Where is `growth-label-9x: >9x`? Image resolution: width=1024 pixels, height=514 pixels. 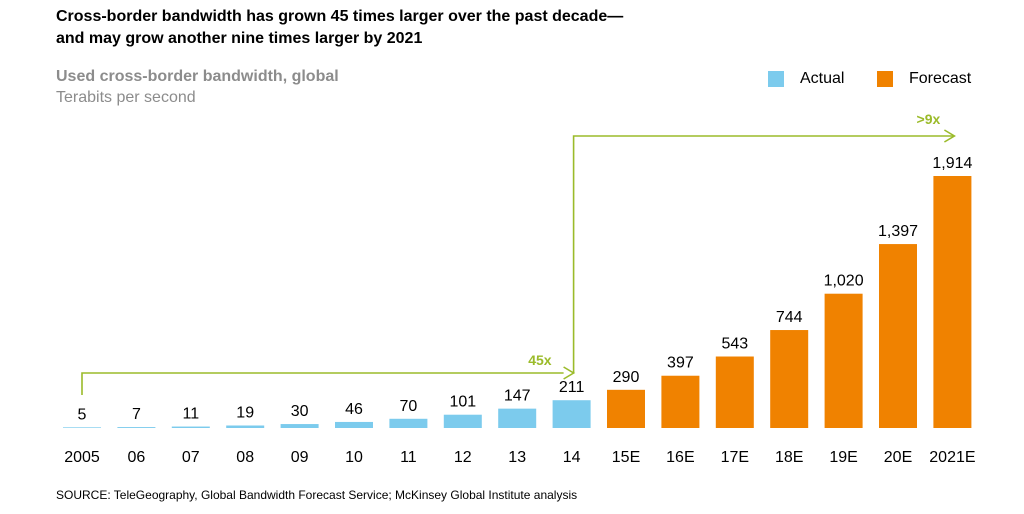
growth-label-9x: >9x is located at coordinates (929, 119).